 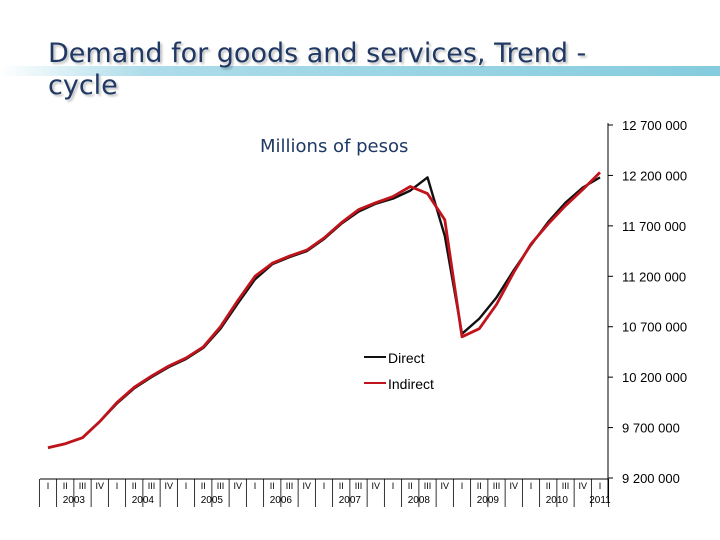 I want to click on y-tick-label: 12 700 000, so click(x=654, y=125).